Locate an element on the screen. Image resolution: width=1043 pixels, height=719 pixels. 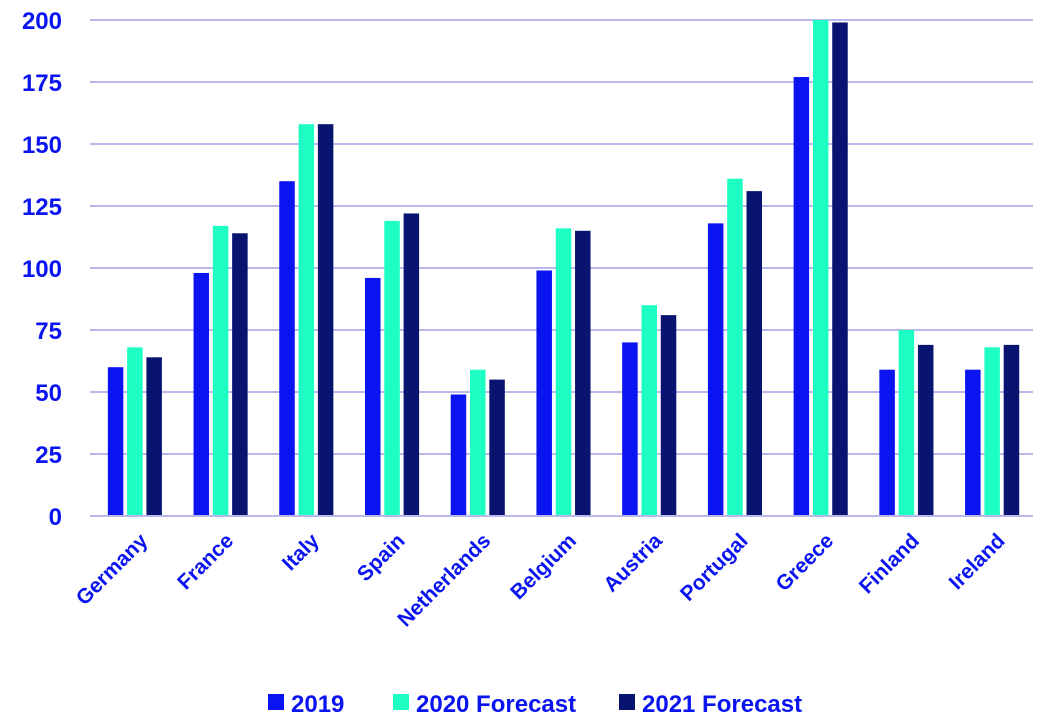
x-category-label: France is located at coordinates (205, 561).